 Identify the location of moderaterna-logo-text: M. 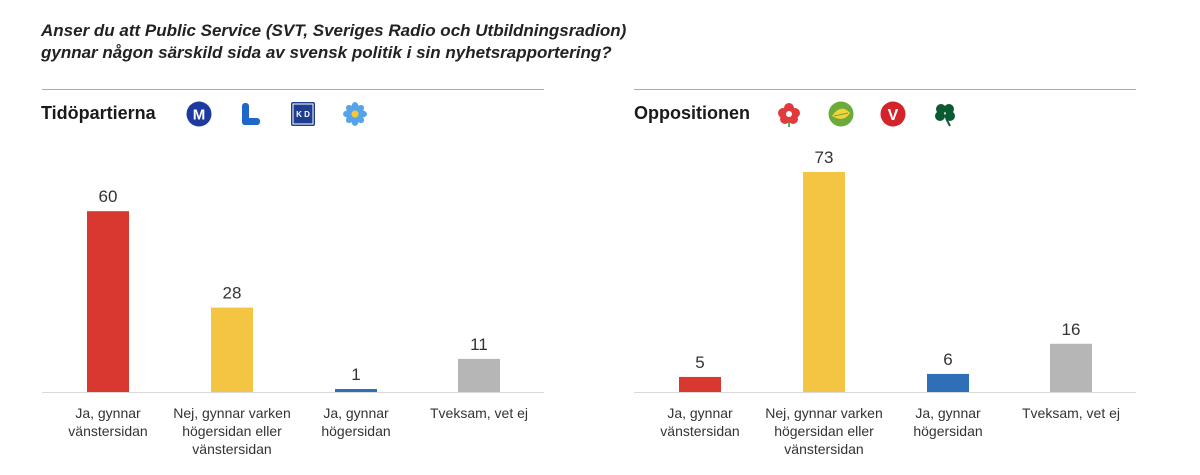
(199, 115).